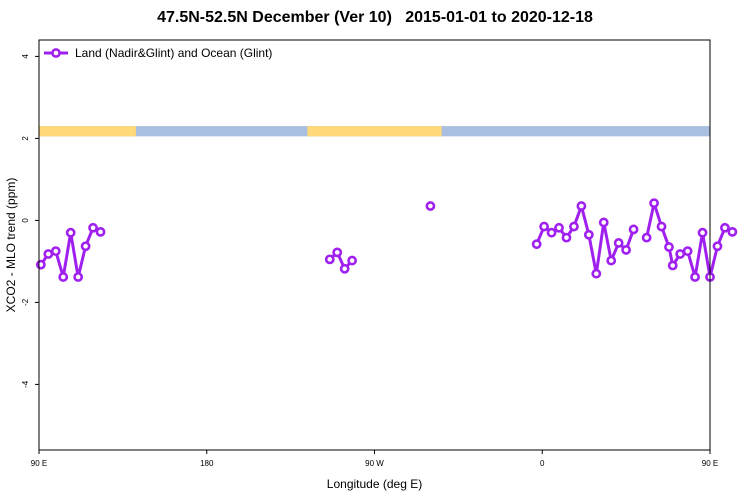 The width and height of the screenshot is (750, 500). Describe the element at coordinates (374, 463) in the screenshot. I see `x-tick-label-2: 90 W` at that location.